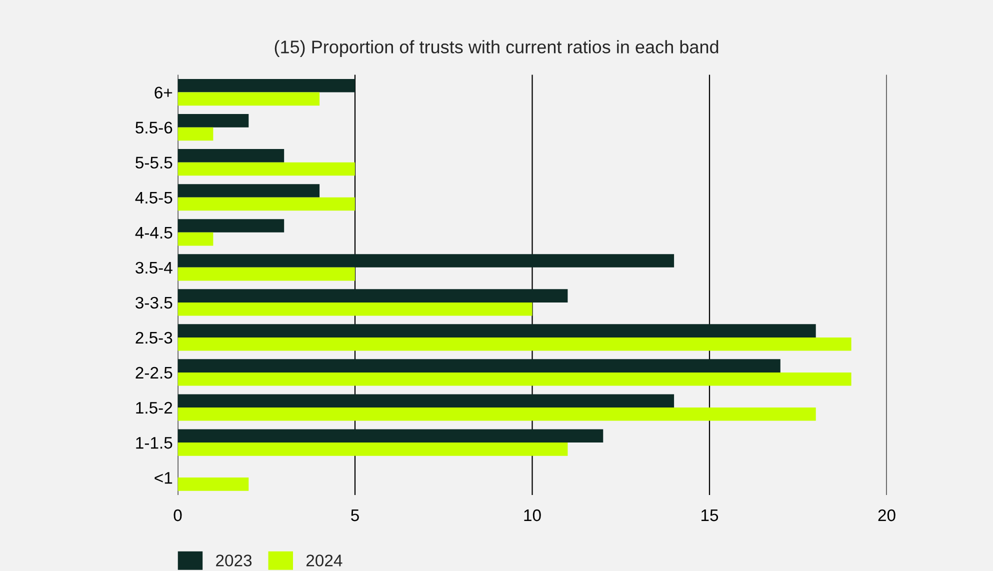  Describe the element at coordinates (154, 302) in the screenshot. I see `y-tick-label: 3-3.5` at that location.